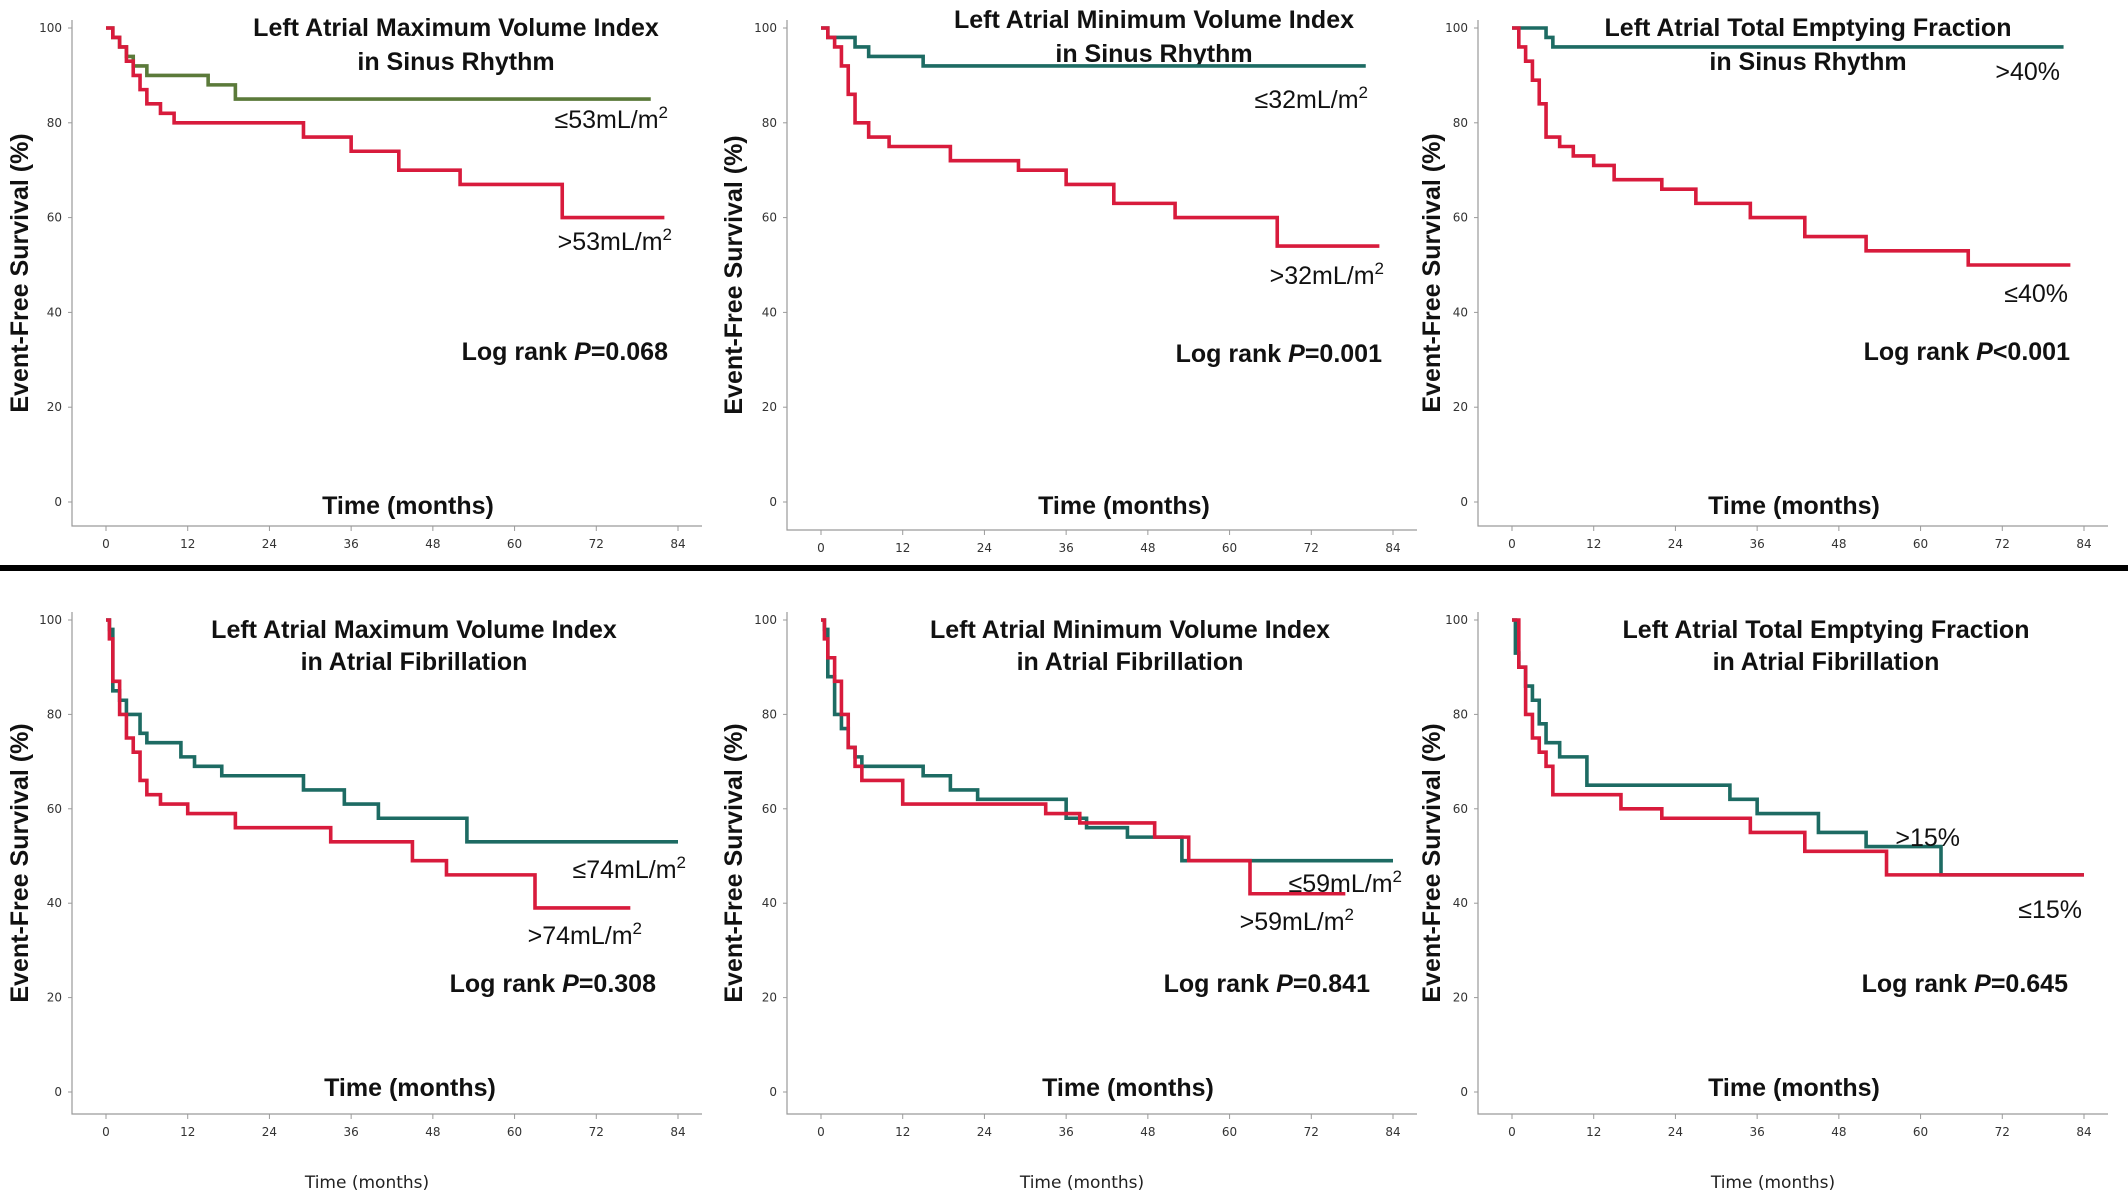 The width and height of the screenshot is (2128, 1198). Describe the element at coordinates (414, 662) in the screenshot. I see `chart-title: in Atrial Fibrillation` at that location.